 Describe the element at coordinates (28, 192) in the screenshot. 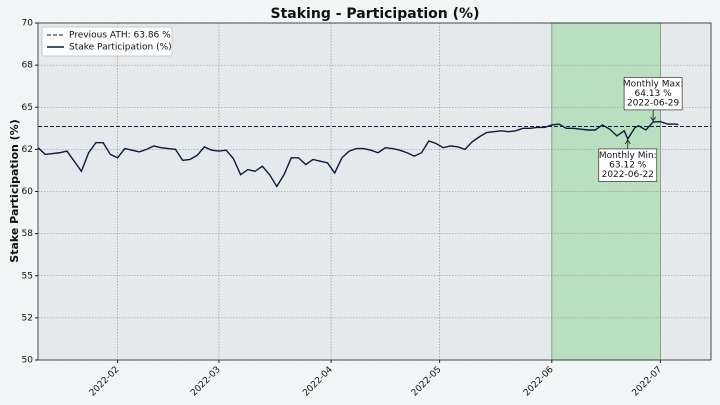

I see `y-tick-label: 60` at that location.